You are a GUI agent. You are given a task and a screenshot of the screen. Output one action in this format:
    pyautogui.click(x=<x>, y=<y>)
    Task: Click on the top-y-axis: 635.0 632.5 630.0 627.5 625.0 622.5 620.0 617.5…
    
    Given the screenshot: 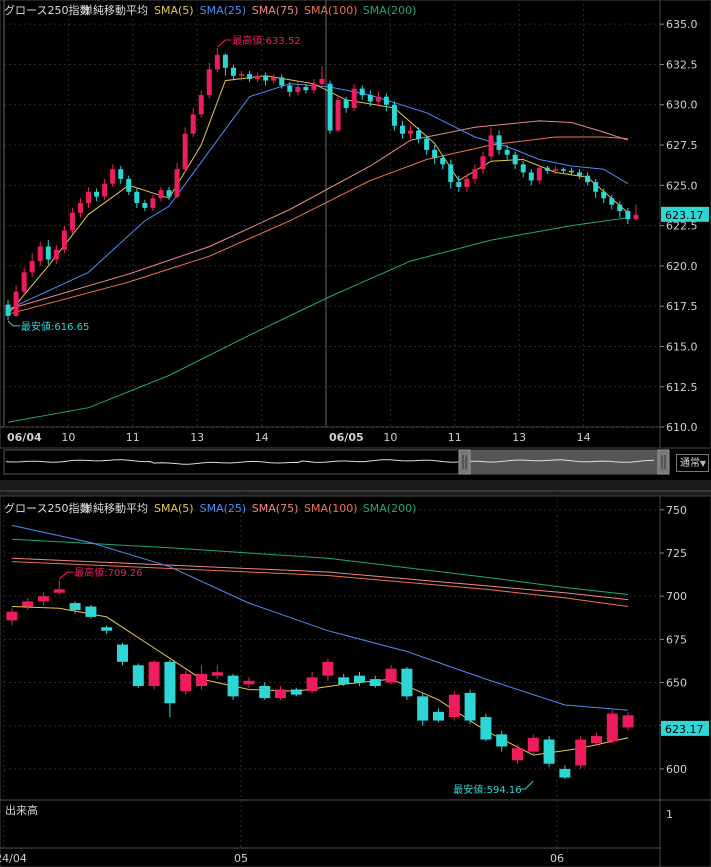 What is the action you would take?
    pyautogui.click(x=679, y=226)
    